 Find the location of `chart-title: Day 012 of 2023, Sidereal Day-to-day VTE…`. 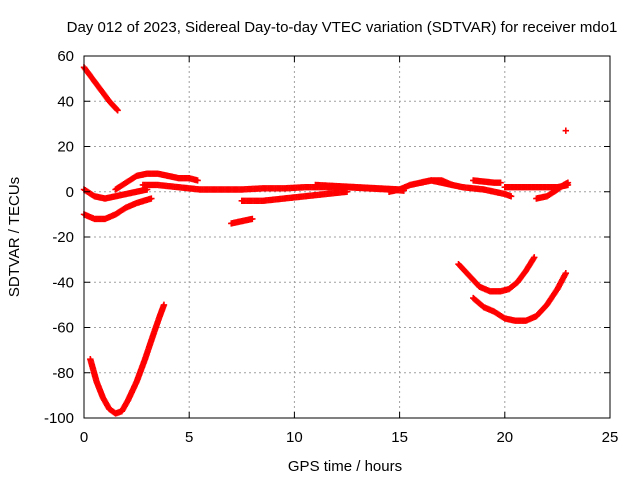

chart-title: Day 012 of 2023, Sidereal Day-to-day VTE… is located at coordinates (342, 27).